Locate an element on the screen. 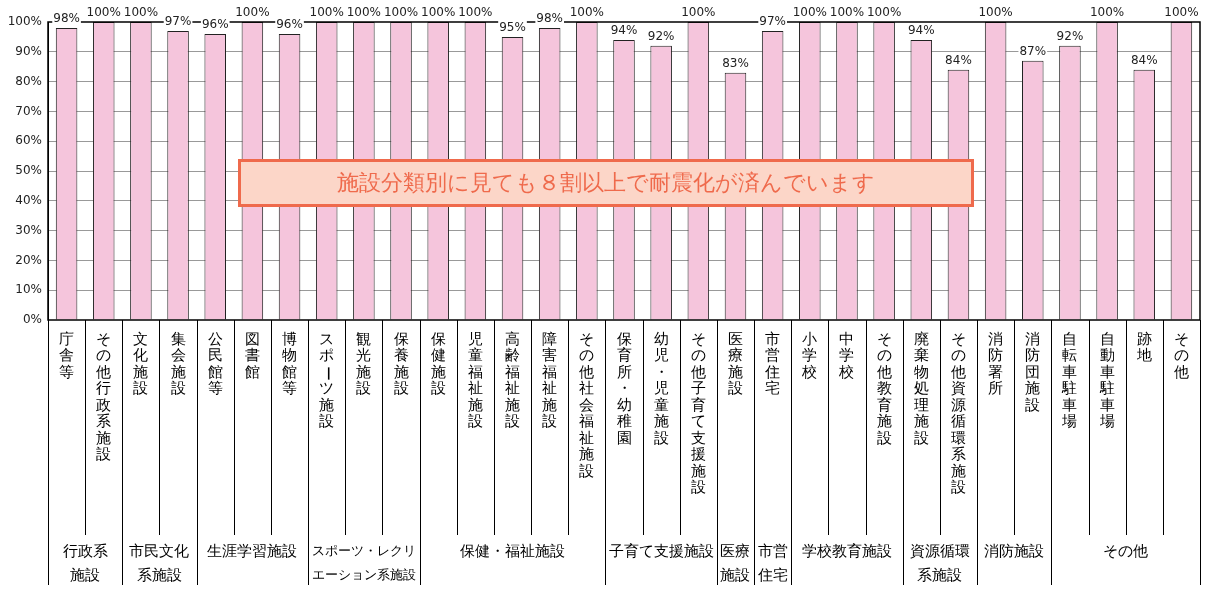 The width and height of the screenshot is (1208, 590). category-label: その他子育て支援施設 is located at coordinates (698, 413).